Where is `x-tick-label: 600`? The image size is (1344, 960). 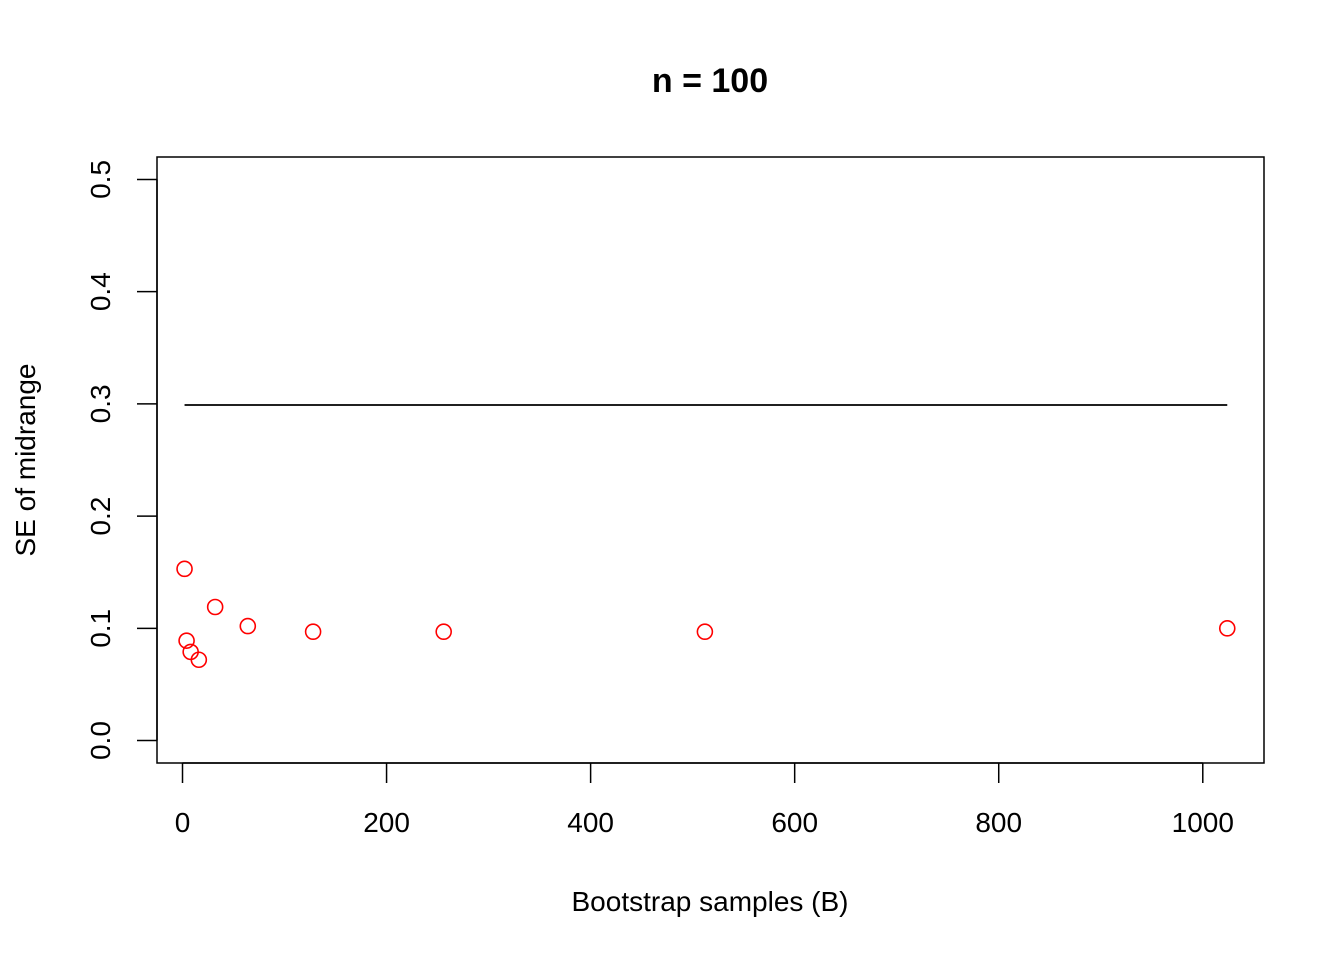 x-tick-label: 600 is located at coordinates (794, 822).